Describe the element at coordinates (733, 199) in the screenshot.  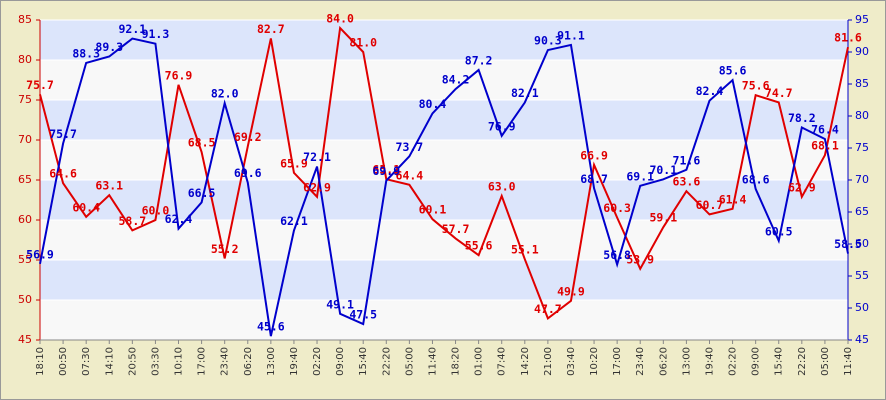
I see `data-label: 61.4` at that location.